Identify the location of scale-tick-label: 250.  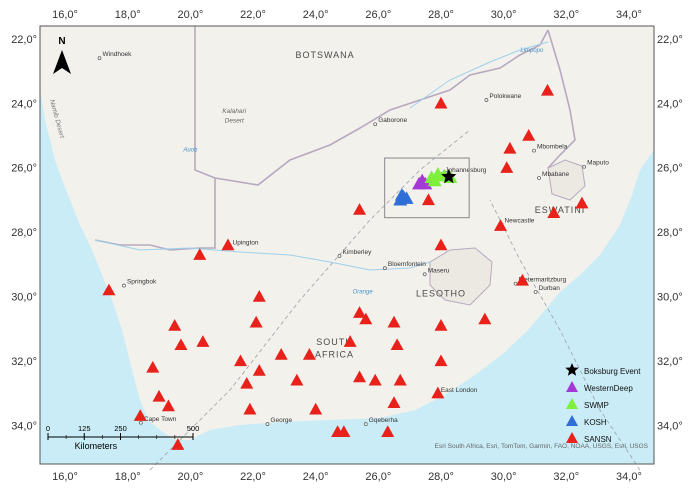
(120, 428).